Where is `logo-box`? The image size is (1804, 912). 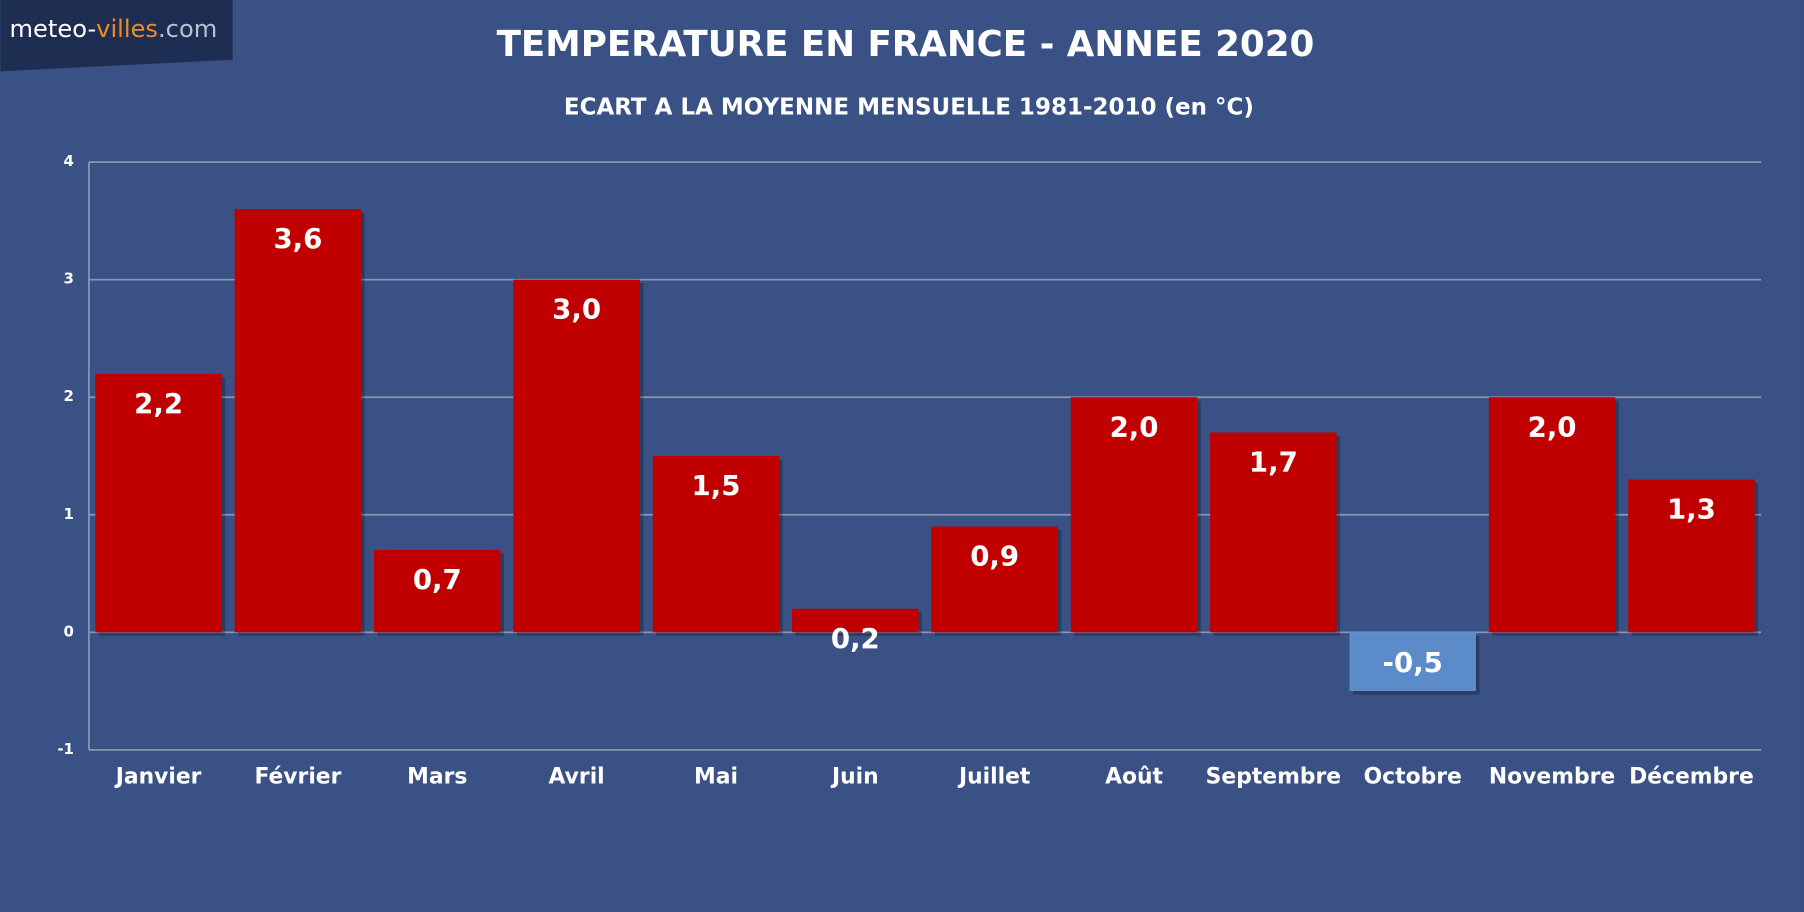
logo-box is located at coordinates (116, 36).